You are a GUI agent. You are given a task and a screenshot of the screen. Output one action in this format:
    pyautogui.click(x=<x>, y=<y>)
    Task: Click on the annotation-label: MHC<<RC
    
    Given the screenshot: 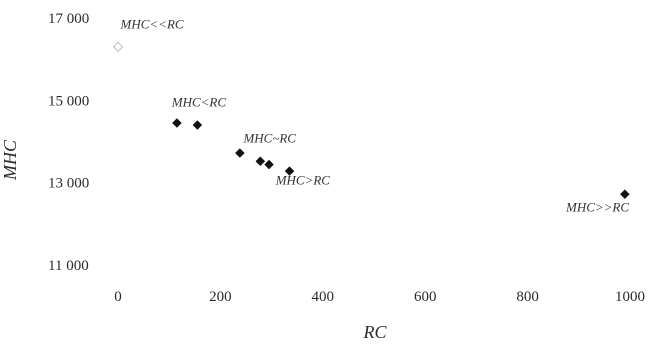 What is the action you would take?
    pyautogui.click(x=152, y=23)
    